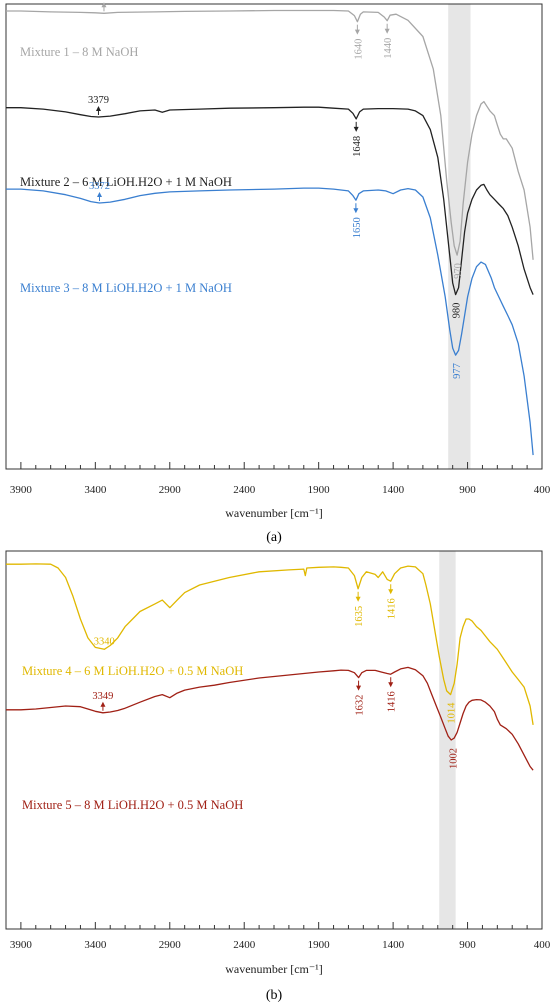  What do you see at coordinates (452, 713) in the screenshot?
I see `peak-label: 1014` at bounding box center [452, 713].